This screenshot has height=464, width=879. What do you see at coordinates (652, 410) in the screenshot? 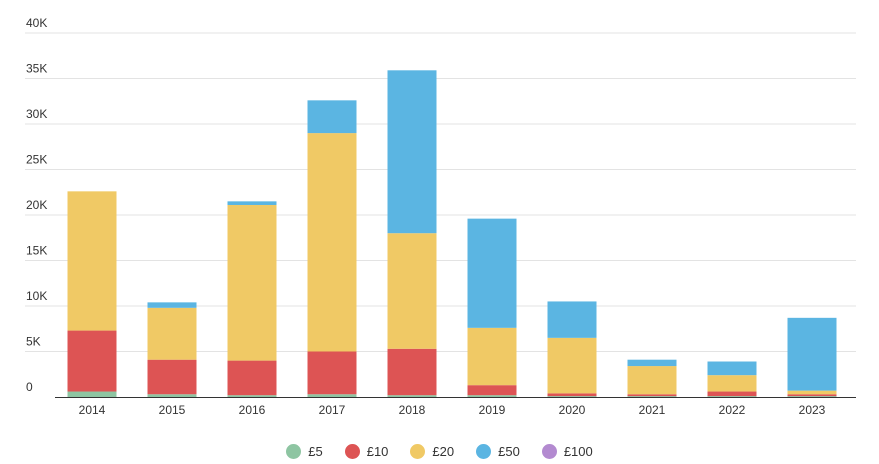
I see `x-tick-label: 2021` at bounding box center [652, 410].